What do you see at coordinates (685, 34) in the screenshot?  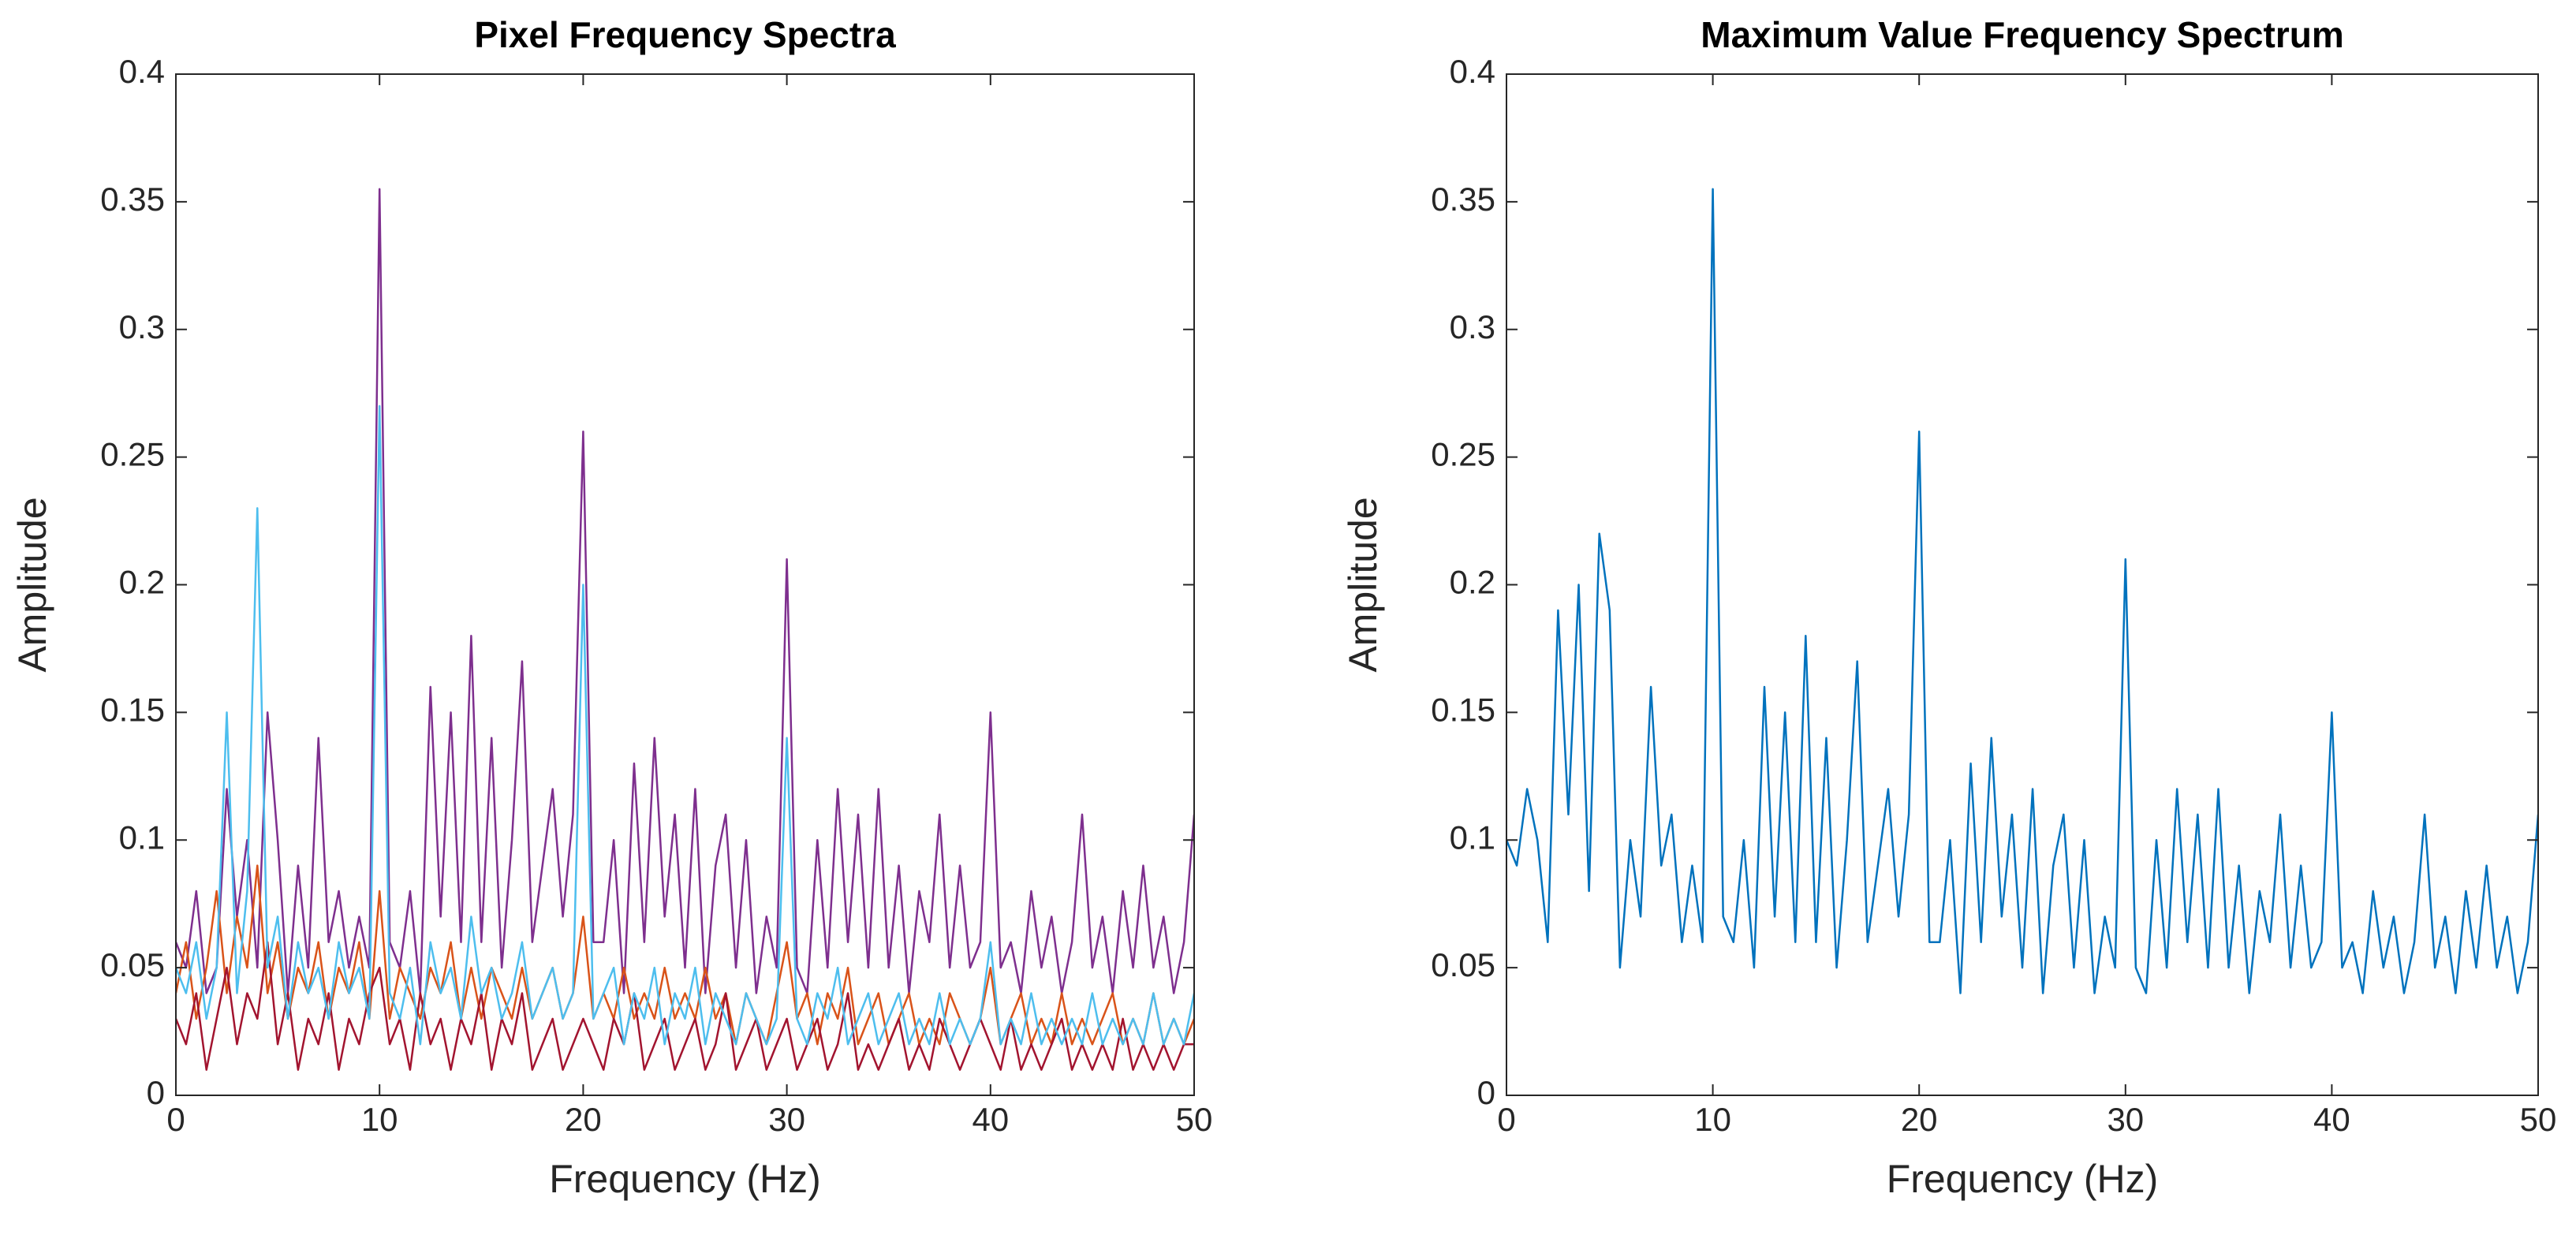 I see `chart-title: Pixel Frequency Spectra` at bounding box center [685, 34].